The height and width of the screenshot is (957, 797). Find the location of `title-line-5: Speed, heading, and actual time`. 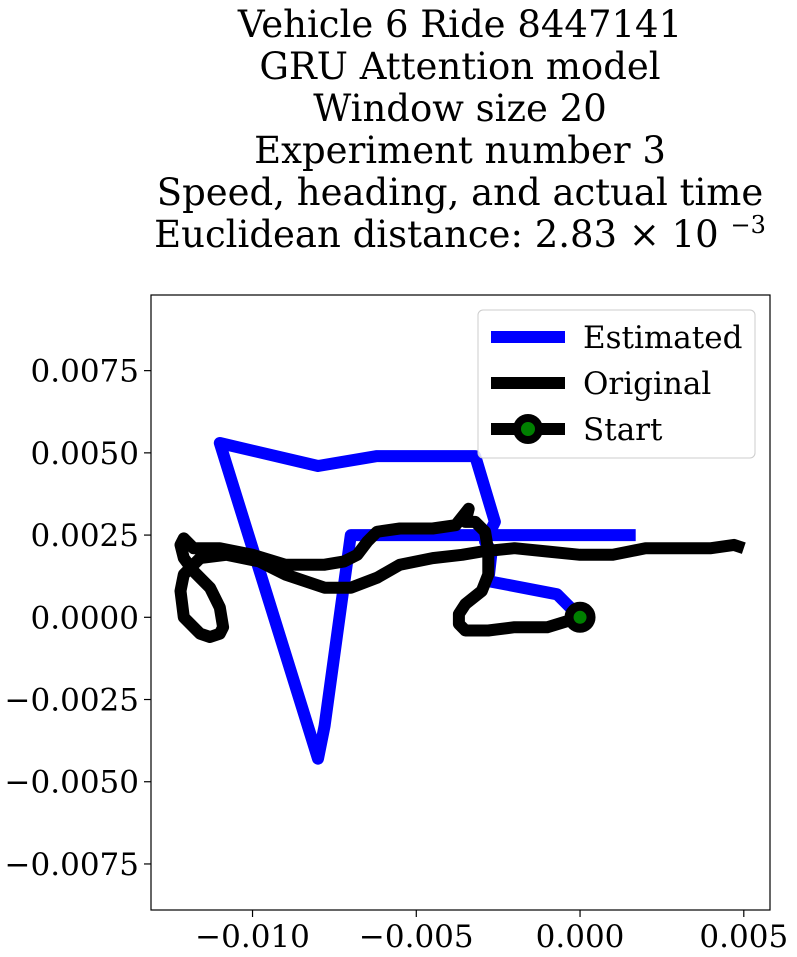

title-line-5: Speed, heading, and actual time is located at coordinates (460, 192).